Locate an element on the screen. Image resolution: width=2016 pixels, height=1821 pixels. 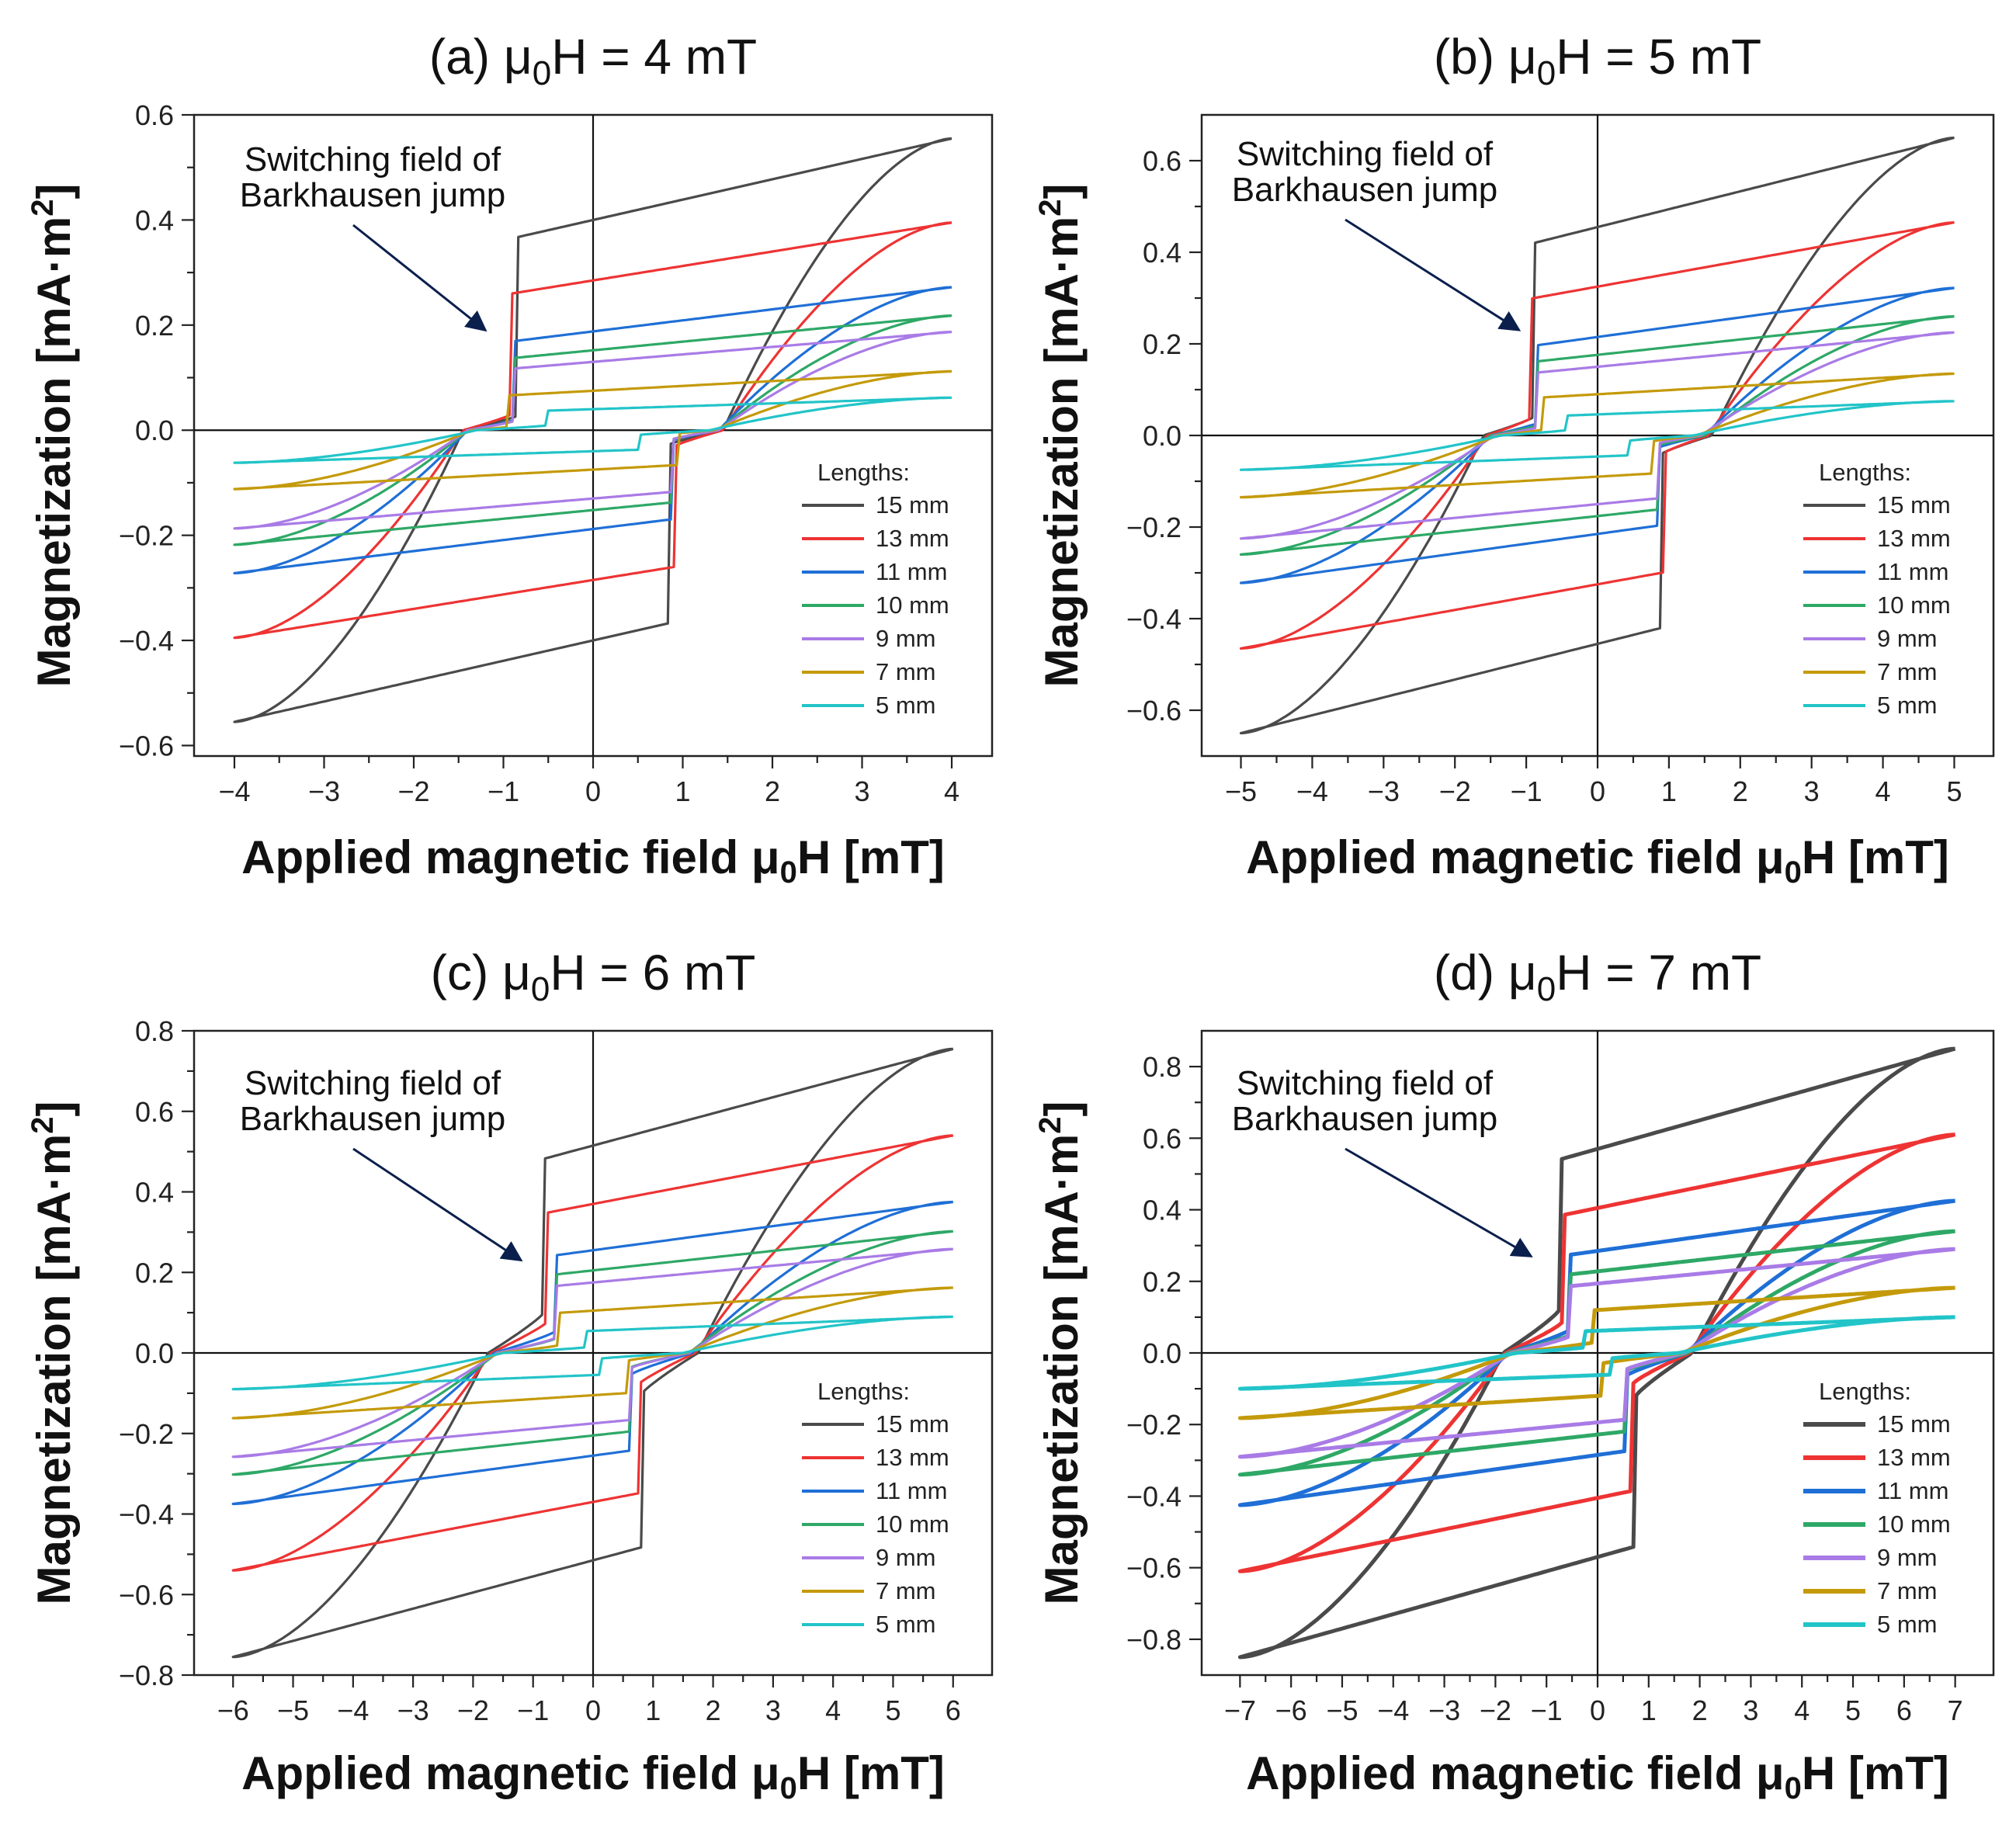
series-line-7-mm is located at coordinates (592, 1353).